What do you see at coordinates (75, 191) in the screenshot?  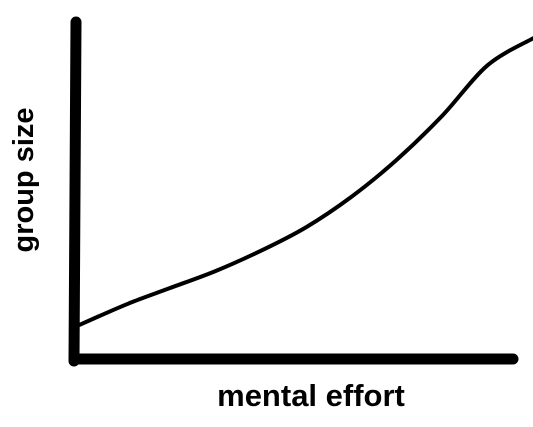 I see `y-axis-line` at bounding box center [75, 191].